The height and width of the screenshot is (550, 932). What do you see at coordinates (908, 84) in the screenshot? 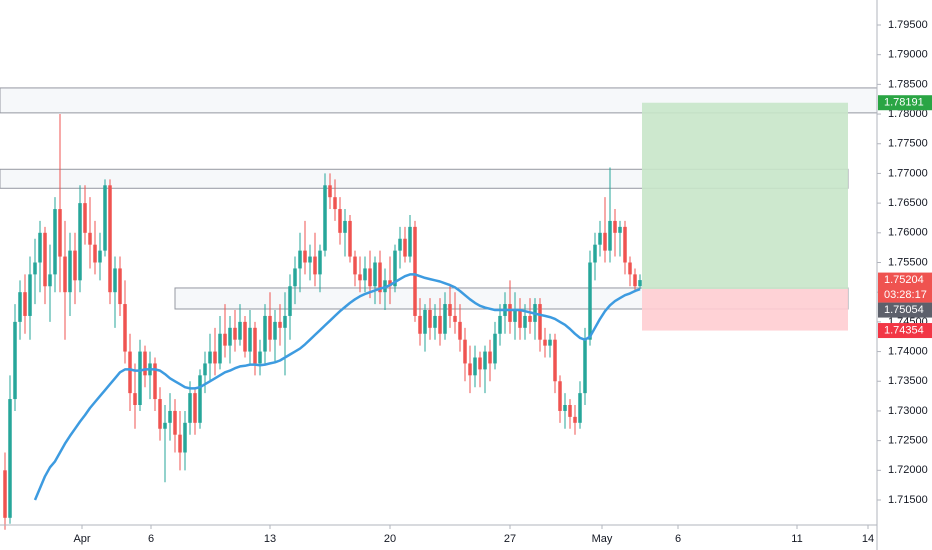
I see `y-tick-label: 1.78500` at bounding box center [908, 84].